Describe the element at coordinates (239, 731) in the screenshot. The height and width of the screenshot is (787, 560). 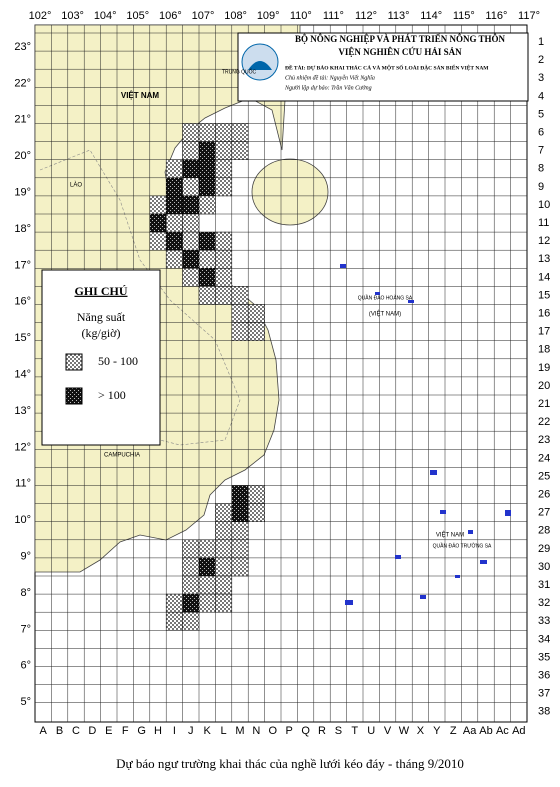
I see `column-label: M` at that location.